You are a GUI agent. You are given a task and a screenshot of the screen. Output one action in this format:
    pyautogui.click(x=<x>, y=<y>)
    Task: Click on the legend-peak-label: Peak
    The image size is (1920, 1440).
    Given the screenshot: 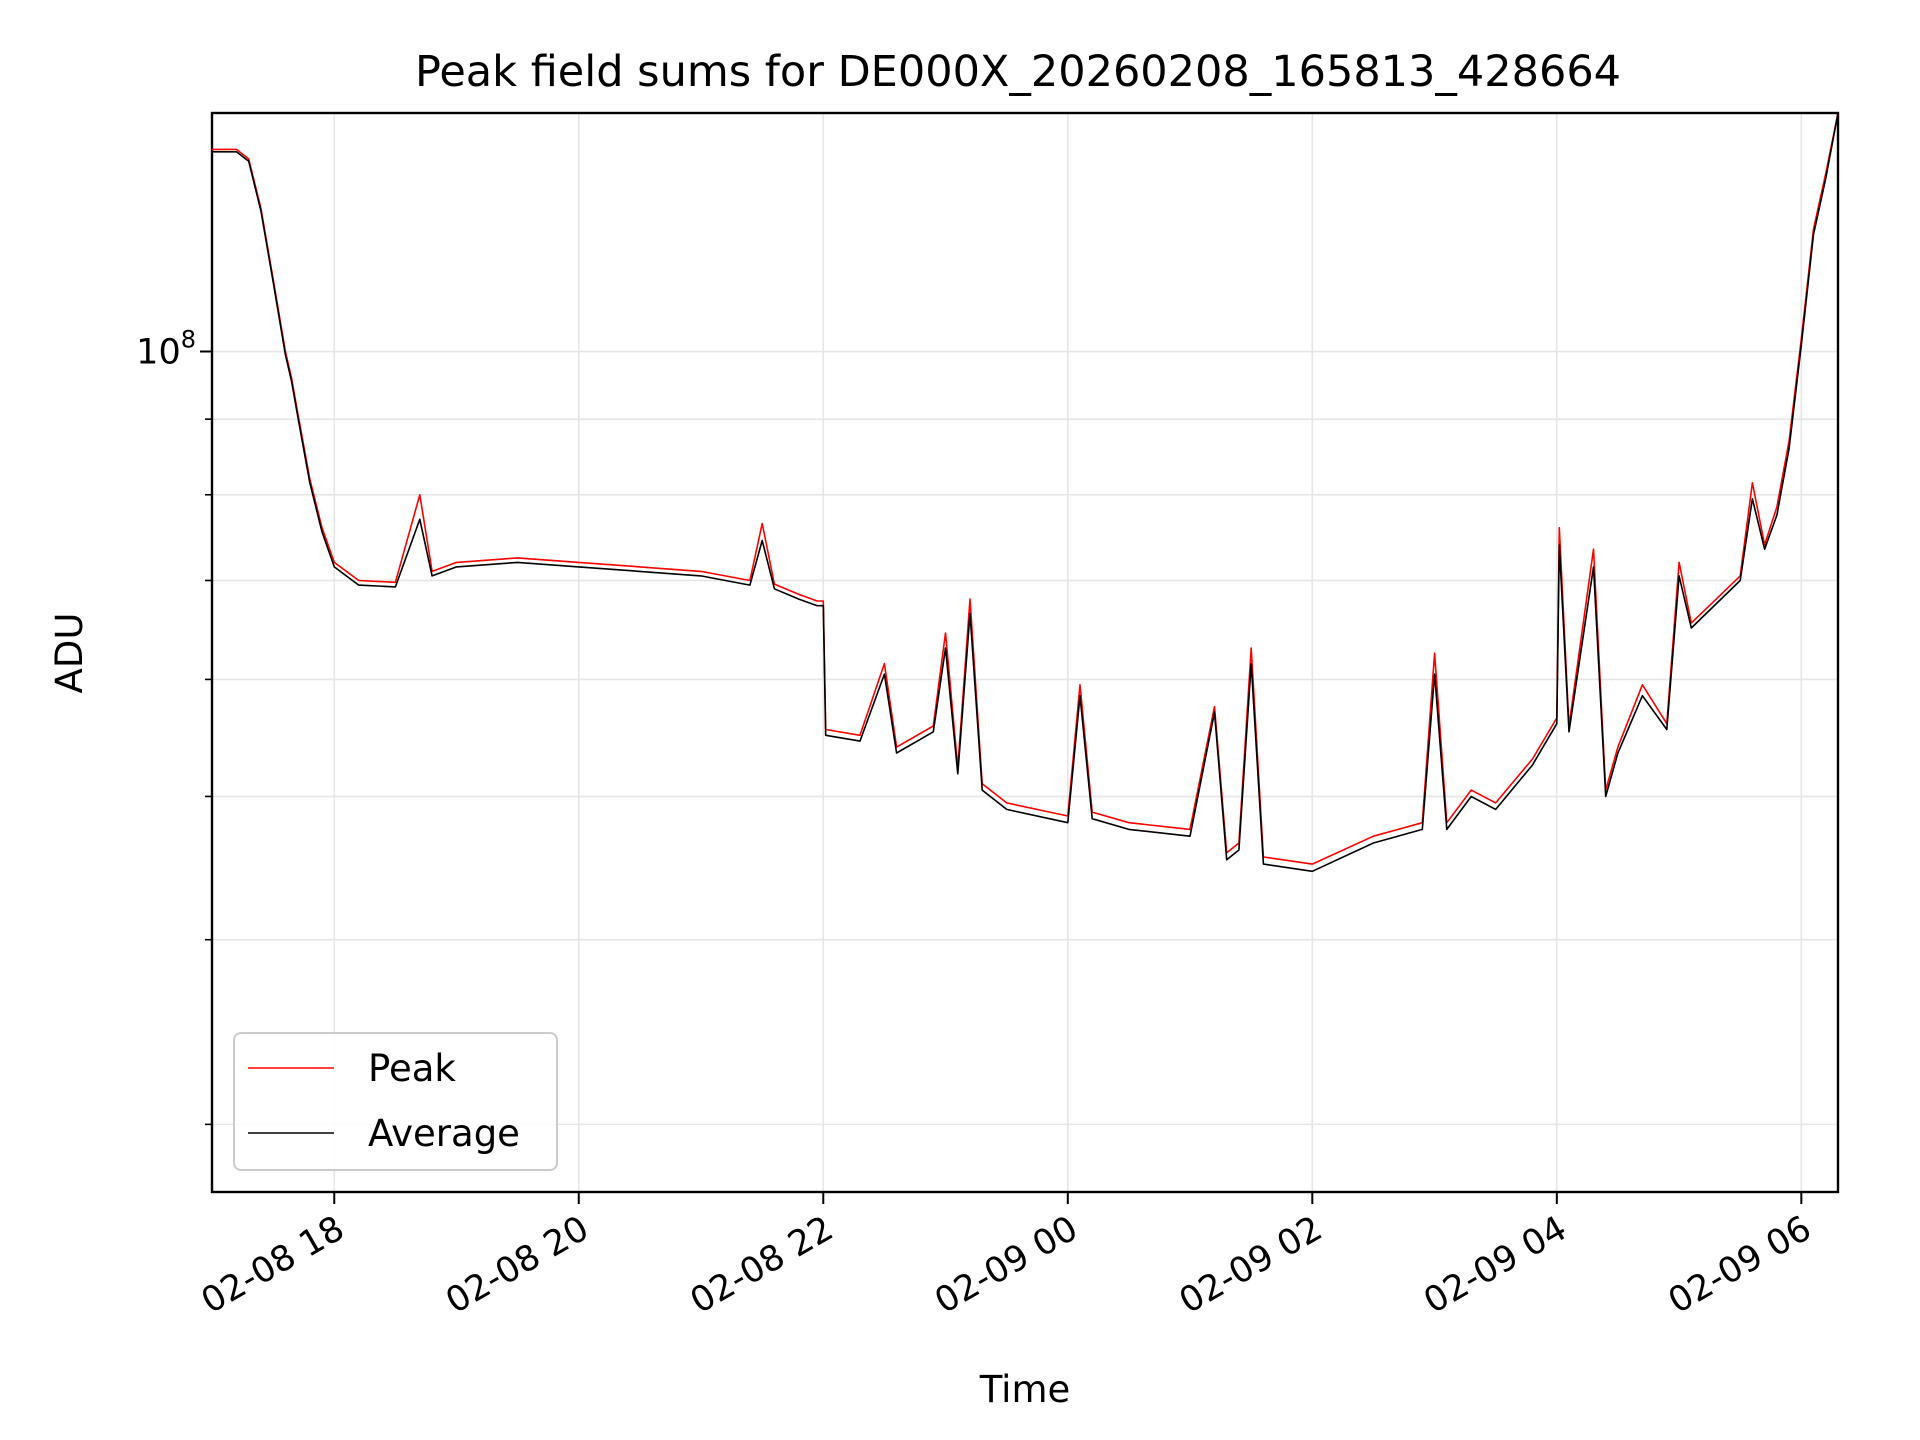 What is the action you would take?
    pyautogui.click(x=412, y=1068)
    